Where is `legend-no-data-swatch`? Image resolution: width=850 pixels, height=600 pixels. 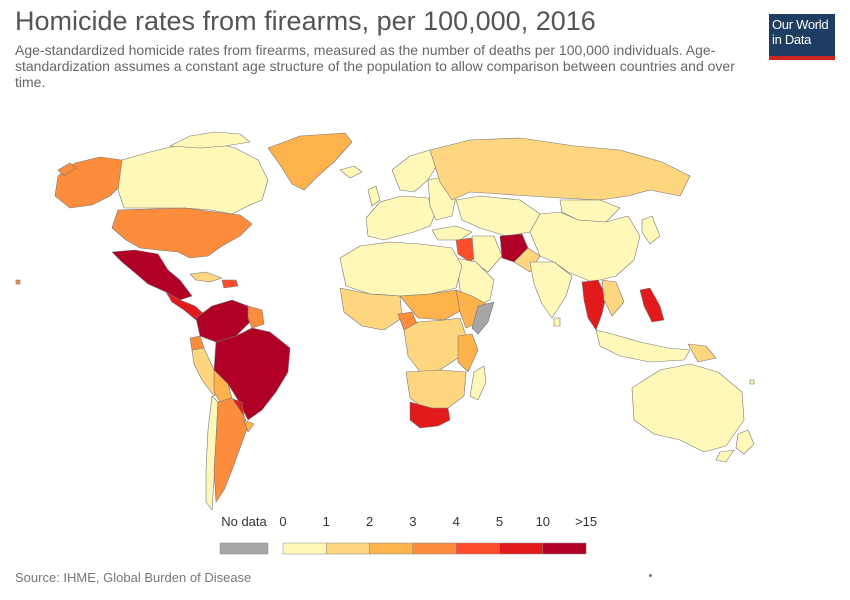 legend-no-data-swatch is located at coordinates (244, 548).